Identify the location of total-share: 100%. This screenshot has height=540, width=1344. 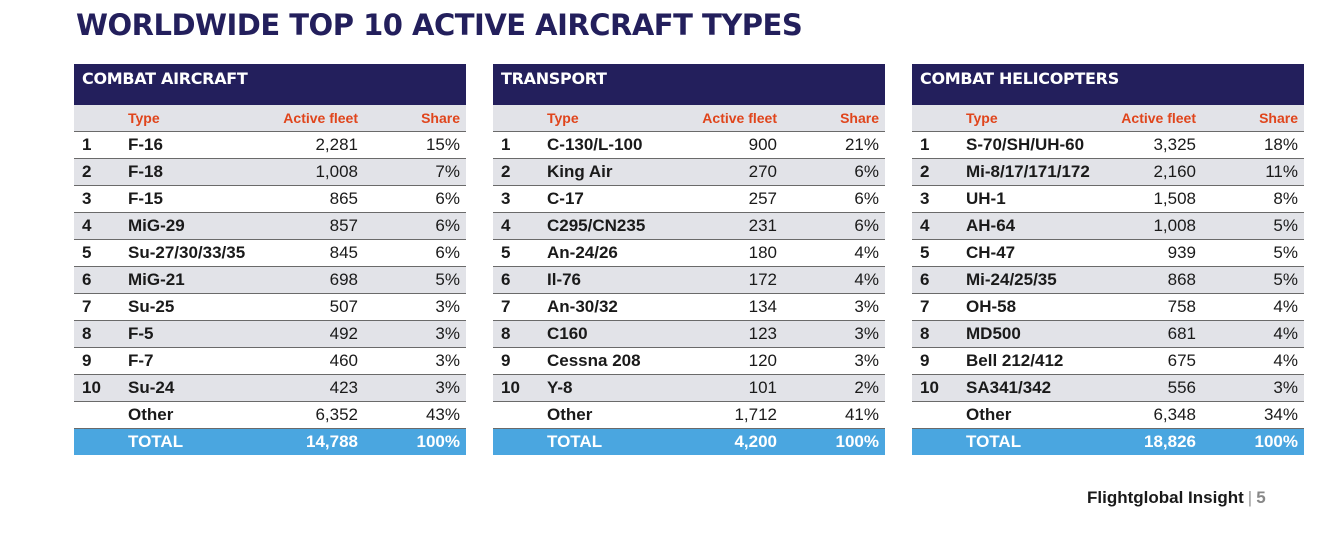
(1253, 441).